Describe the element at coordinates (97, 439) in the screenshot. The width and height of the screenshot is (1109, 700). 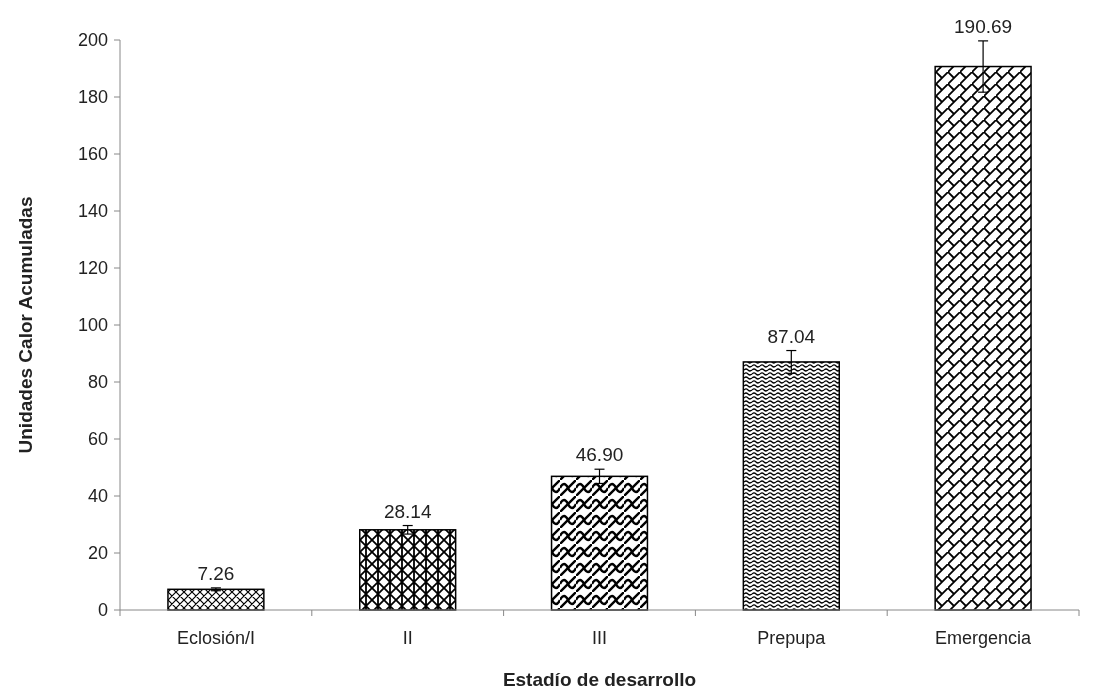
I see `y-tick-label: 60` at that location.